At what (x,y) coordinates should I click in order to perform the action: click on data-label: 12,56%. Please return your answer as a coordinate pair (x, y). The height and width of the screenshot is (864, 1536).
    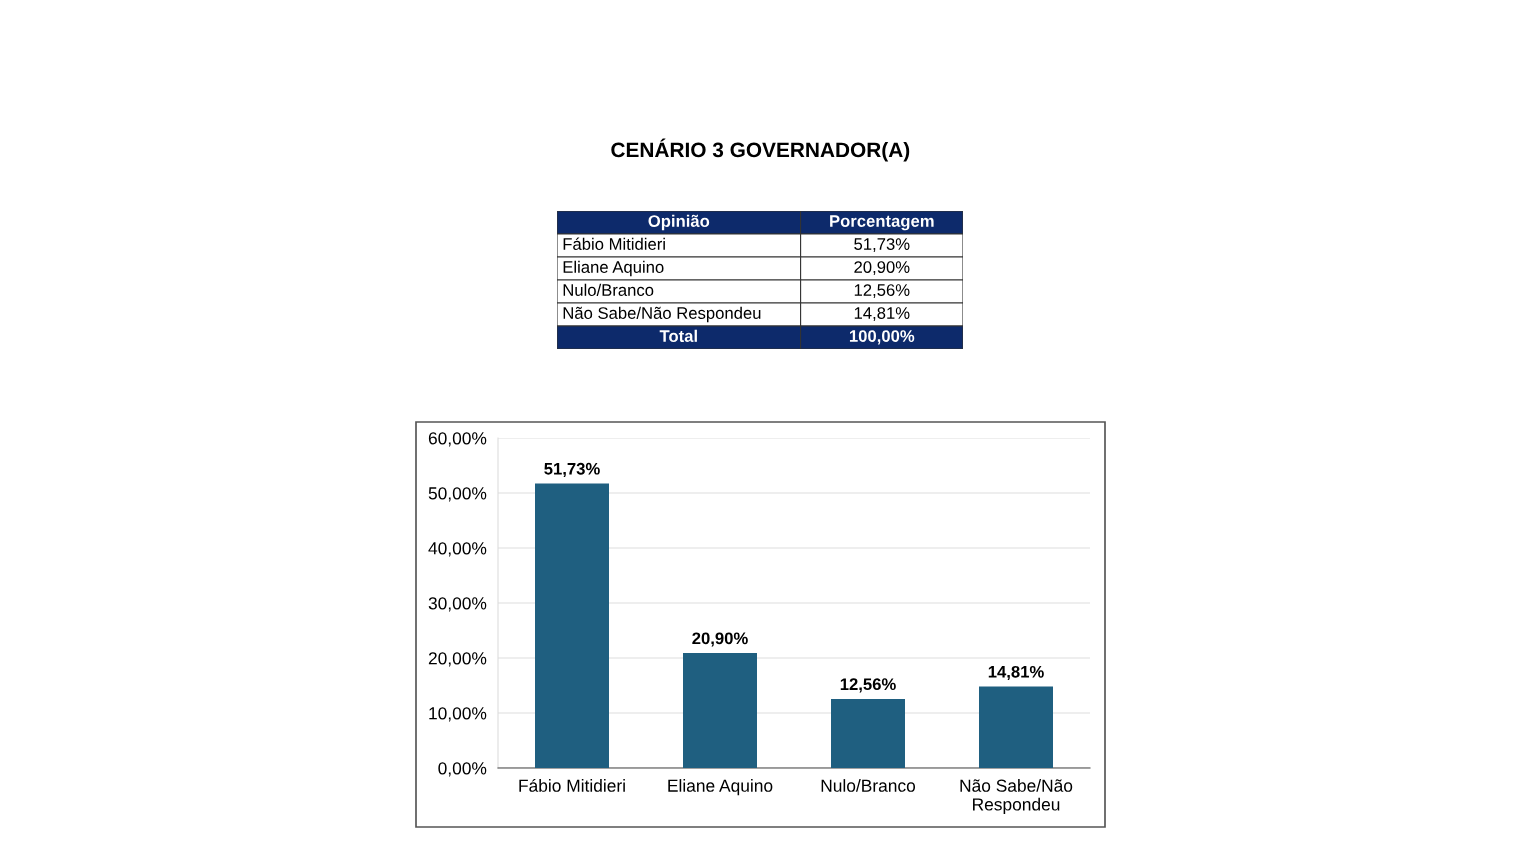
    Looking at the image, I should click on (868, 685).